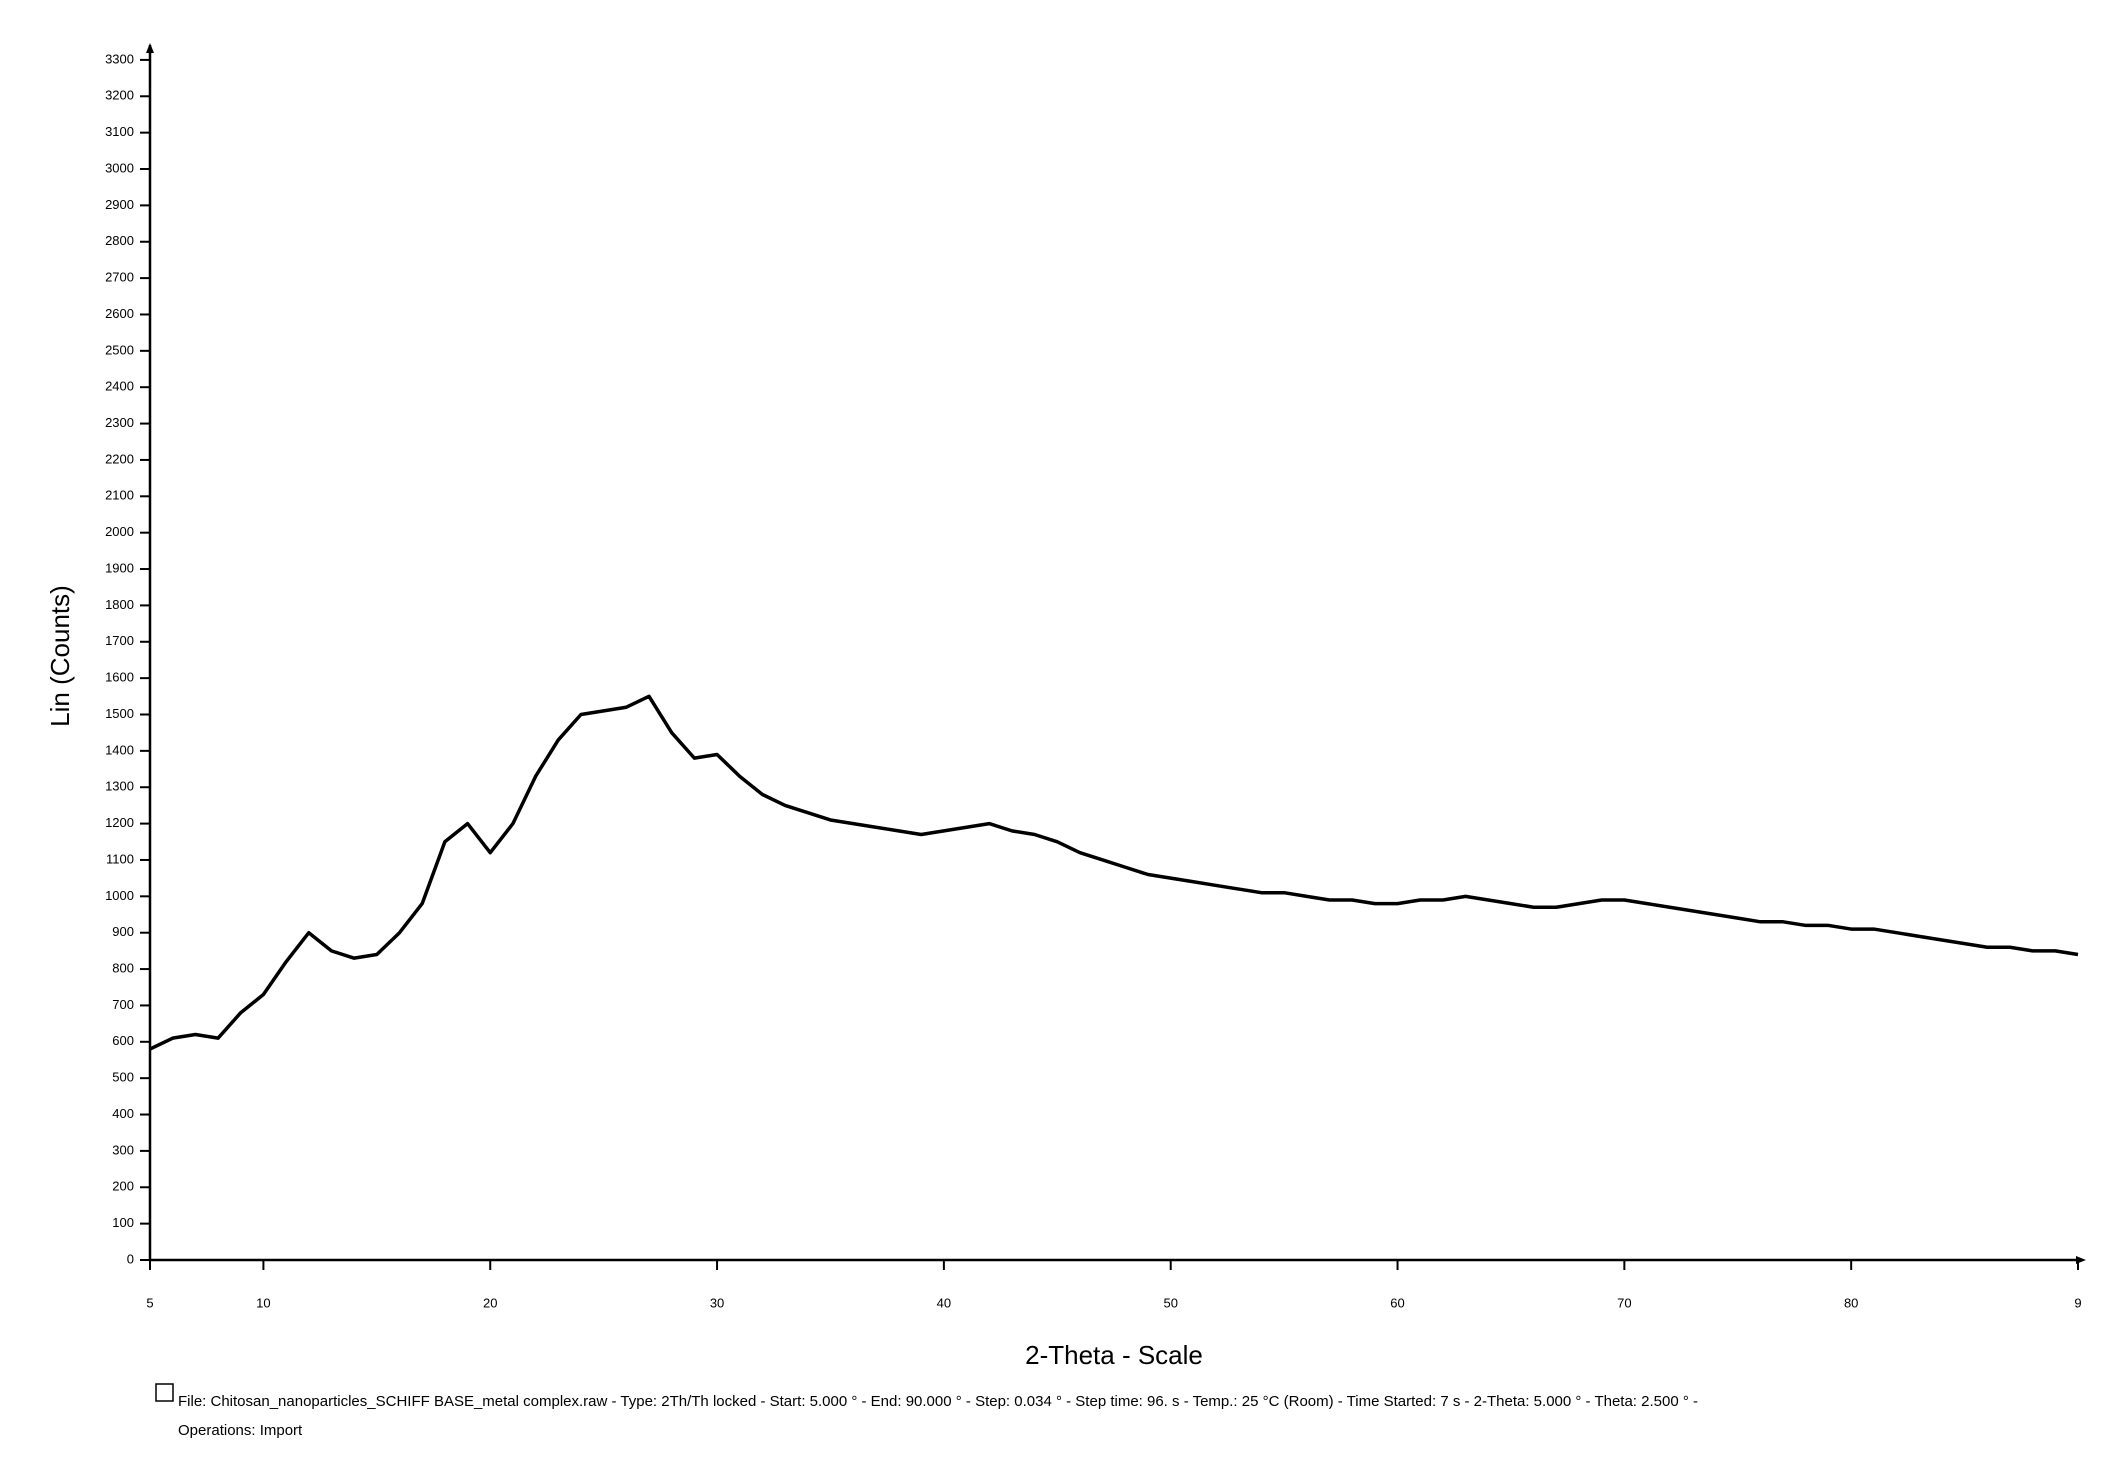  I want to click on y-tick-label: 1500, so click(119, 713).